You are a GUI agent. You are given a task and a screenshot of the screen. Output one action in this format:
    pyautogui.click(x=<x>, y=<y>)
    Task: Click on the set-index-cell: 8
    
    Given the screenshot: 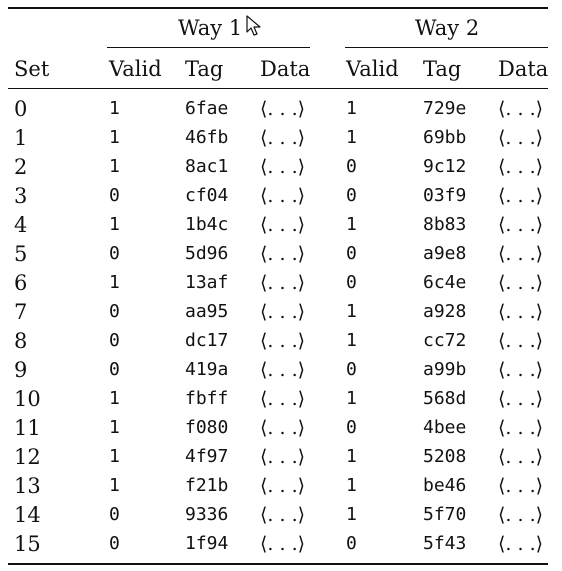 What is the action you would take?
    pyautogui.click(x=21, y=341)
    